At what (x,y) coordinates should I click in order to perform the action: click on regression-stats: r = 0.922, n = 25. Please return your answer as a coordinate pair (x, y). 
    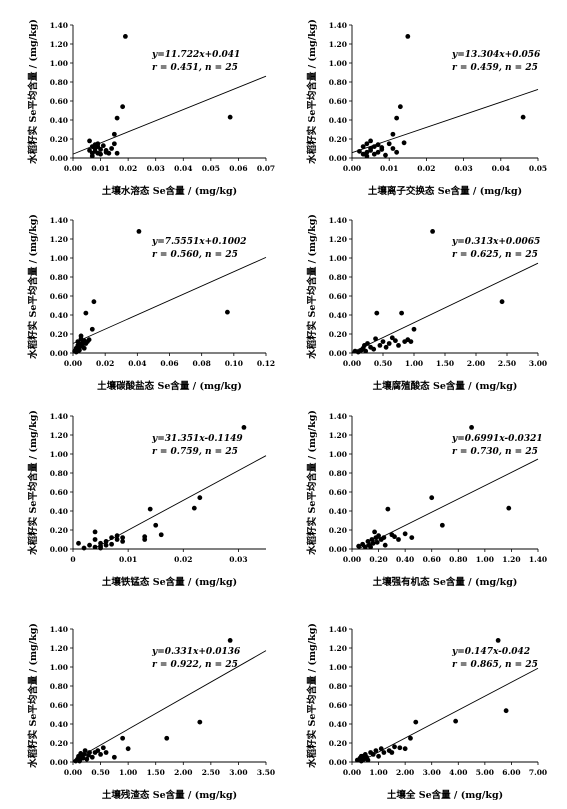
    Looking at the image, I should click on (195, 665).